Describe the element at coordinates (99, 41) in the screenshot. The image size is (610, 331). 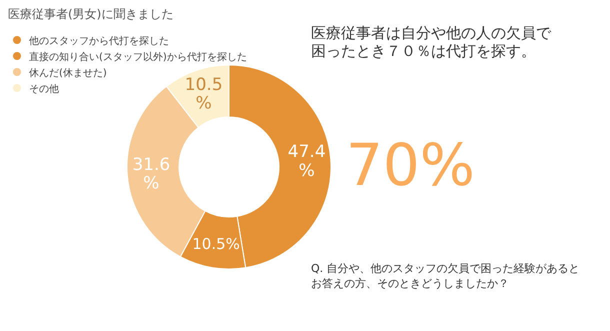
I see `legend-label: 他のスタッフから代打を探した` at that location.